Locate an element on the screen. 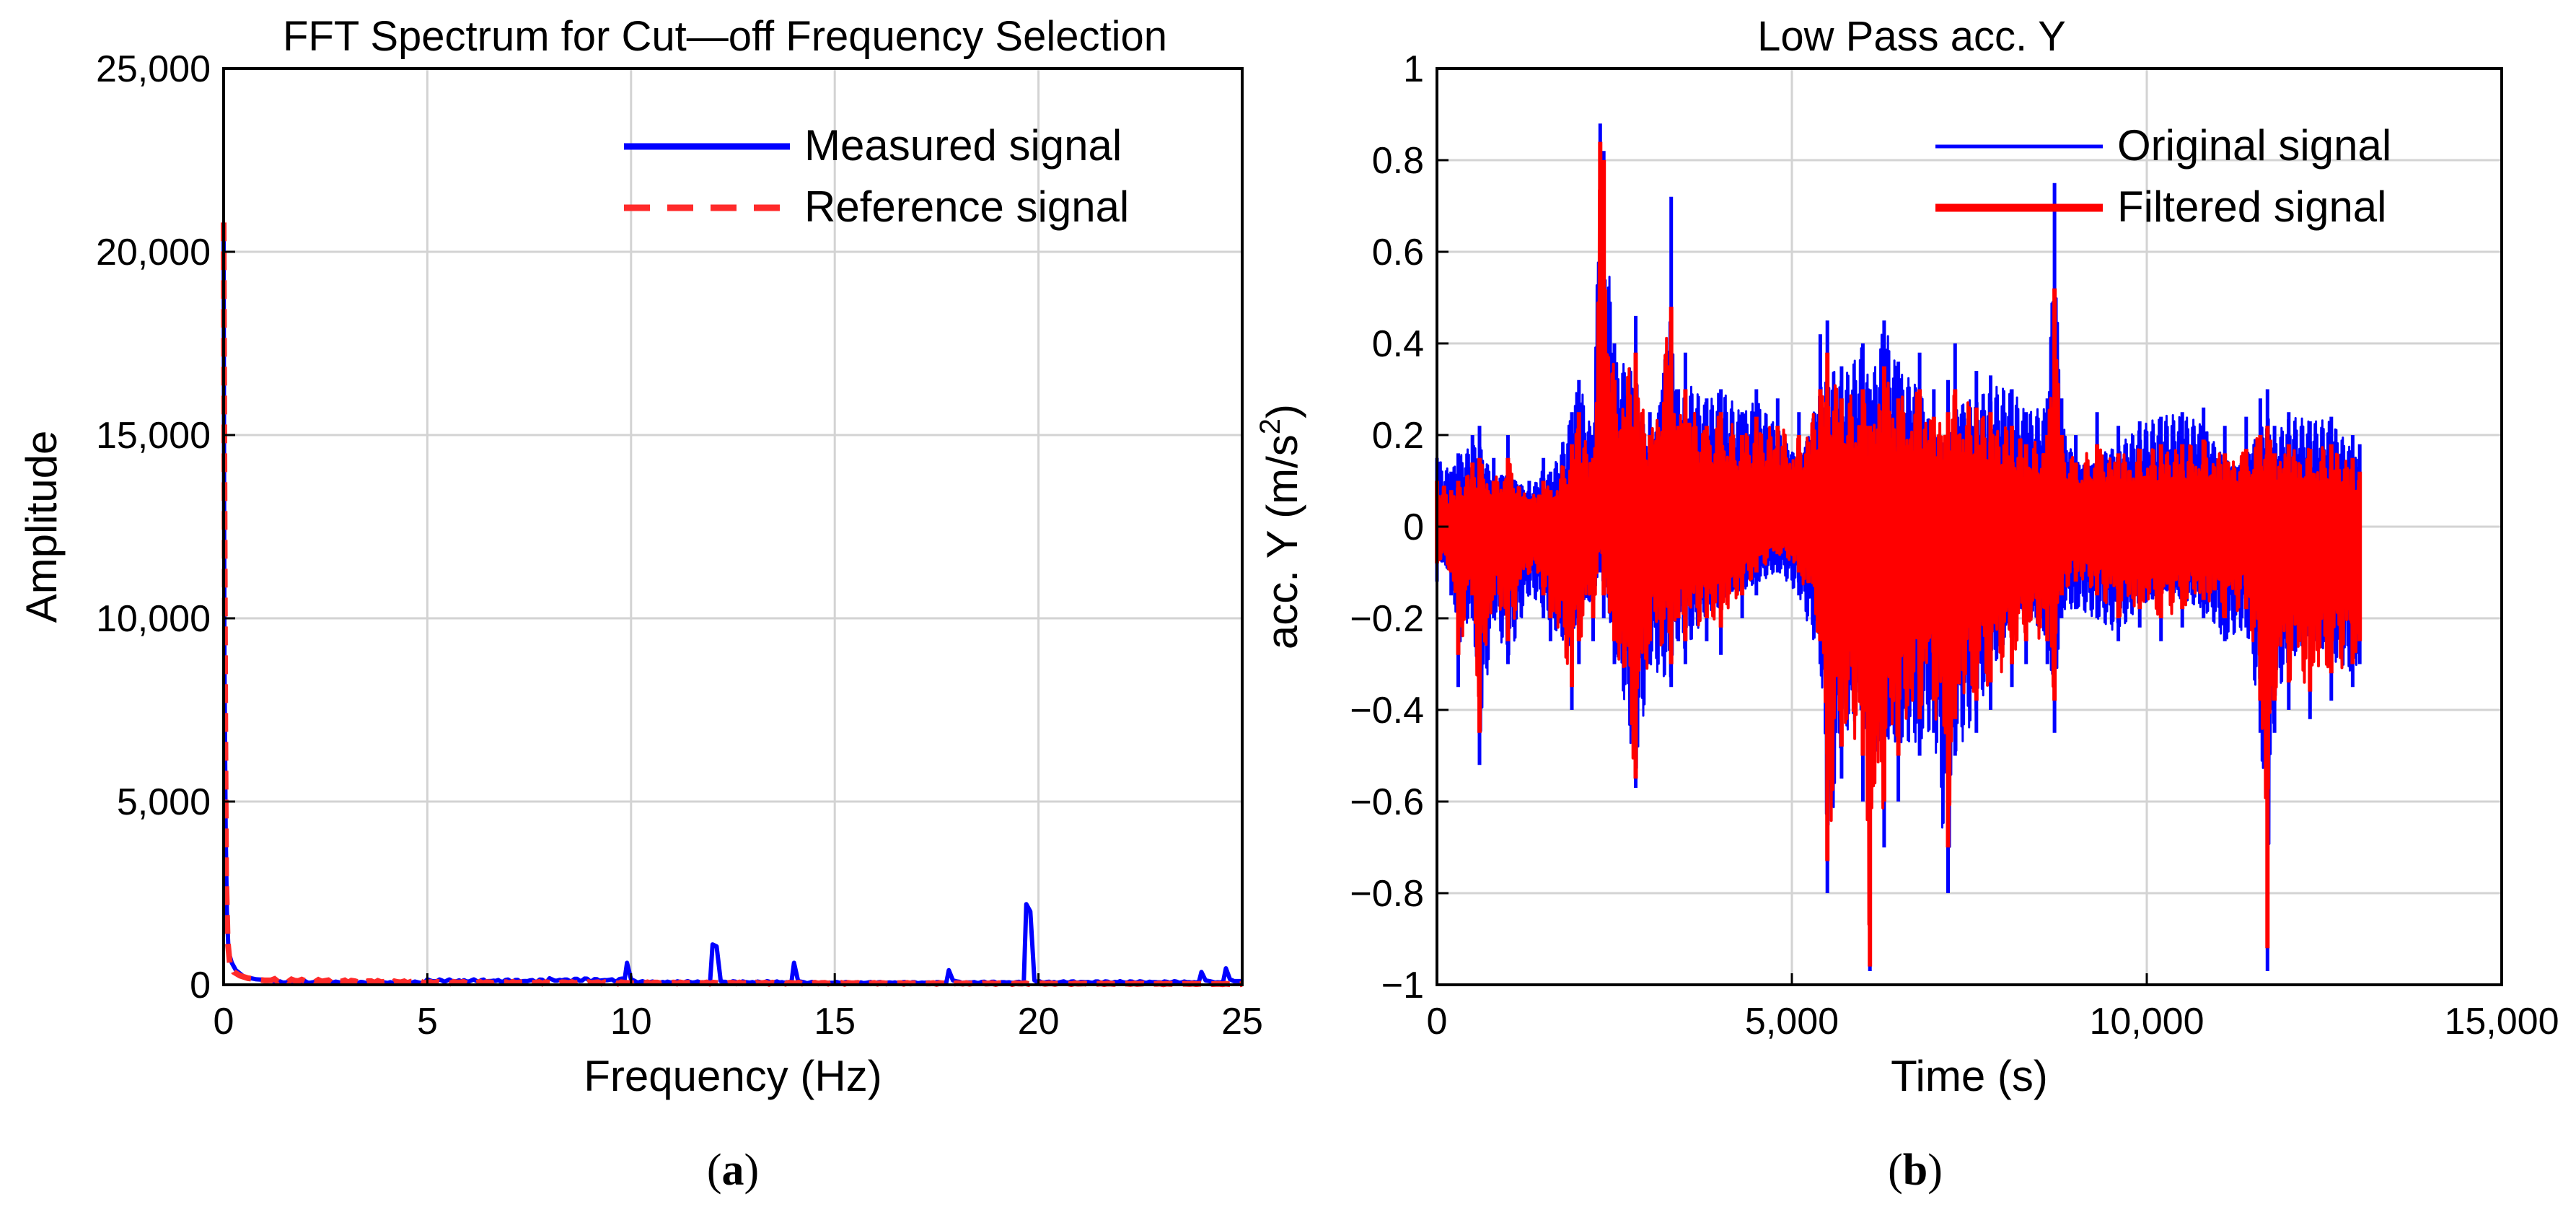  chart-a-y-tick-label: 25,000 is located at coordinates (153, 69).